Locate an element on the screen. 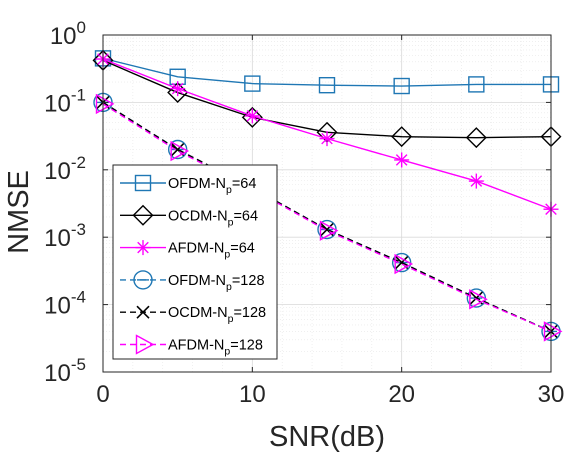 This screenshot has width=568, height=453. marker-circle is located at coordinates (143, 280).